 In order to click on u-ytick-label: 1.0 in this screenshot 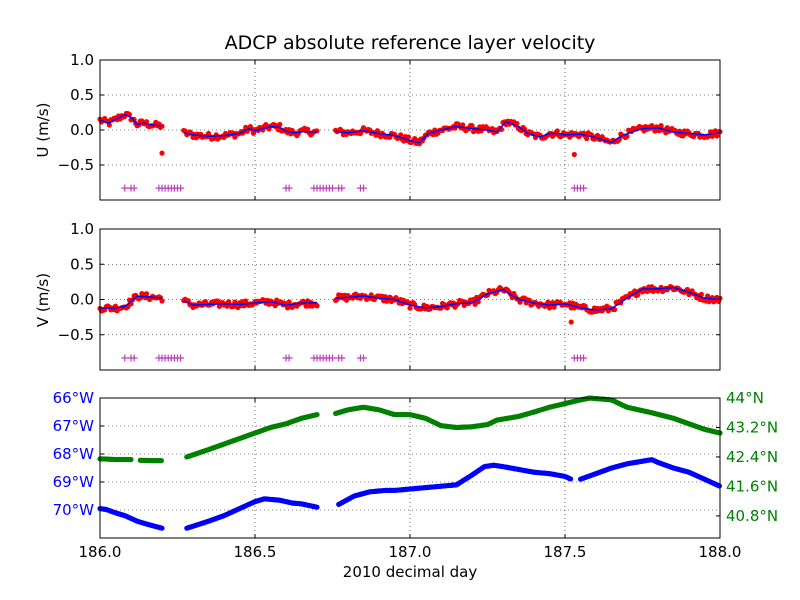, I will do `click(82, 60)`.